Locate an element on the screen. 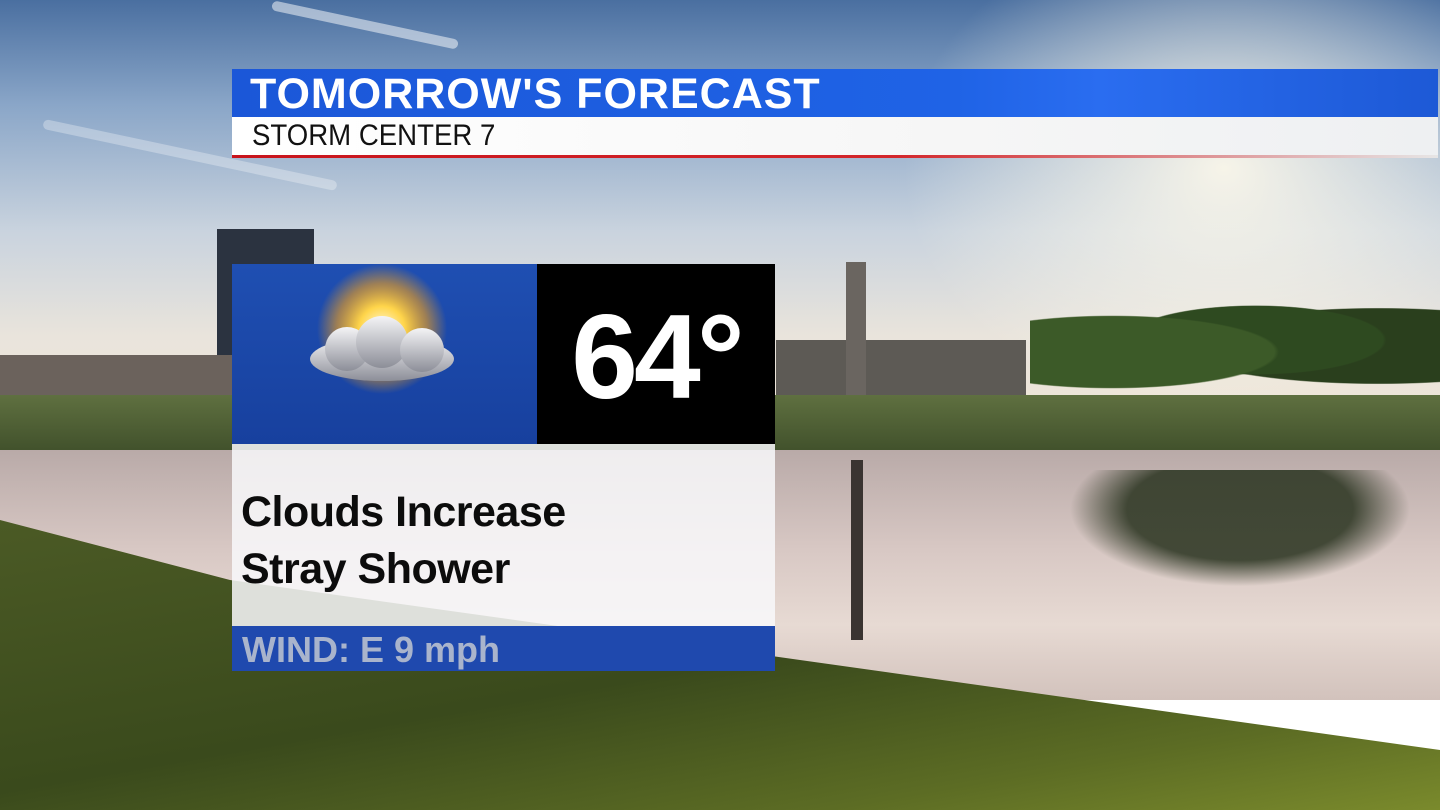 The image size is (1440, 810). tower-reflection is located at coordinates (857, 550).